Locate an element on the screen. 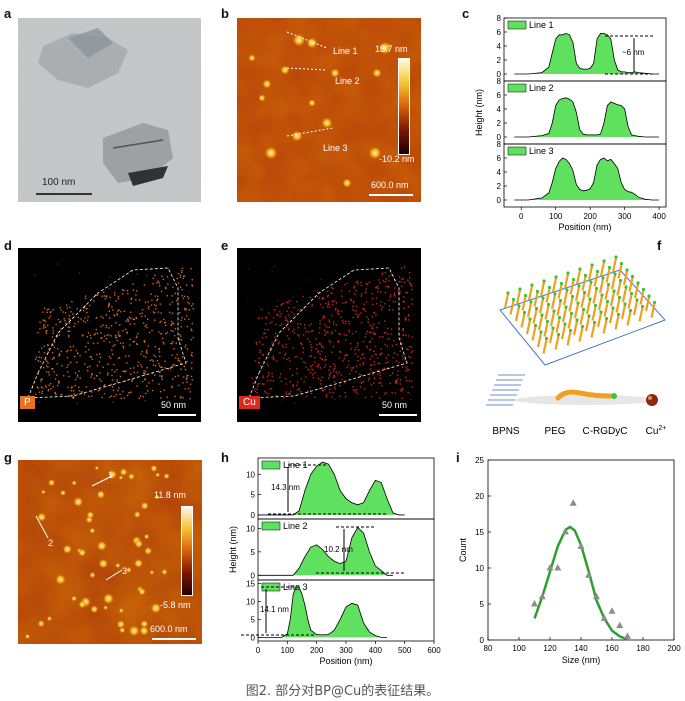 This screenshot has height=701, width=685. colorbar-min: -5.8 nm is located at coordinates (175, 605).